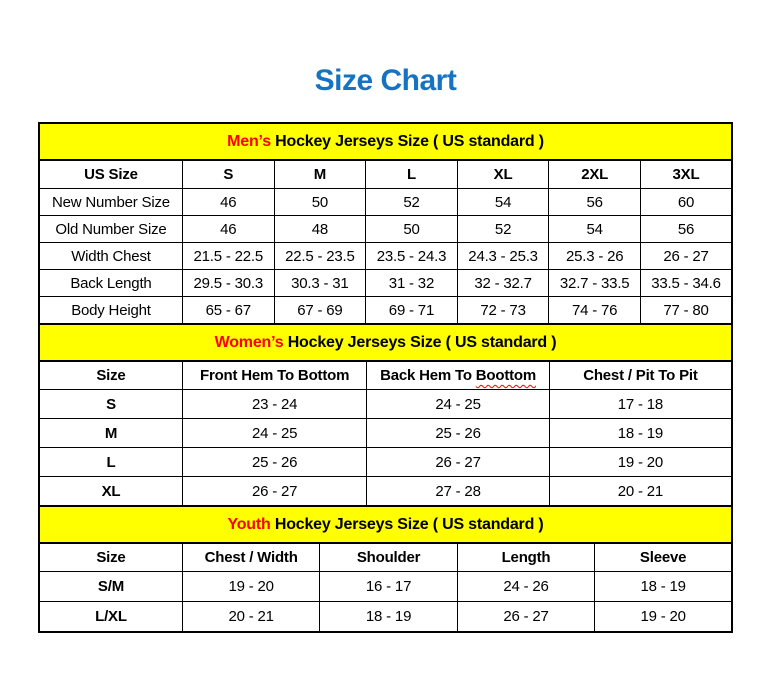 This screenshot has height=692, width=776. I want to click on table-row: Old Number Size 46 48 50 52 54 56, so click(385, 229).